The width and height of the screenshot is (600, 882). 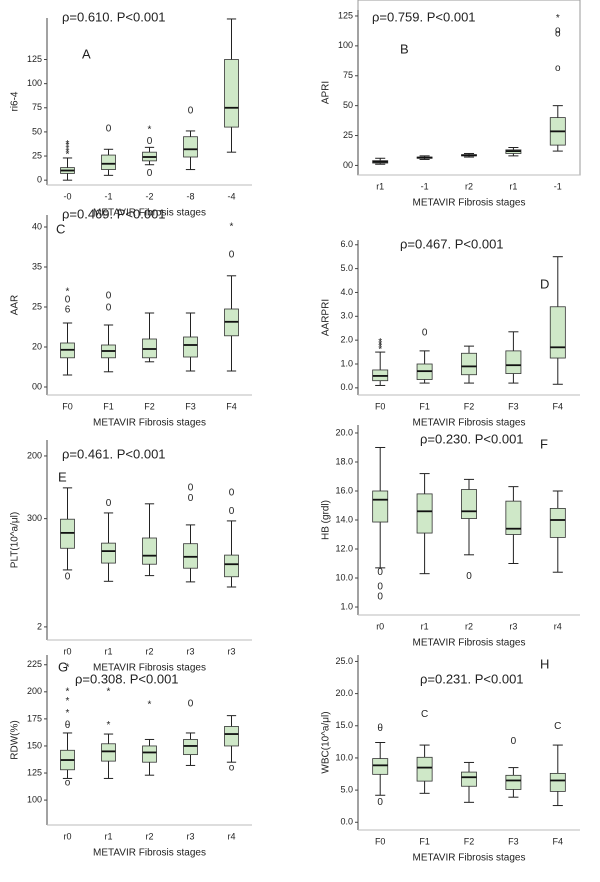 What do you see at coordinates (190, 196) in the screenshot?
I see `x-tick-label: -8` at bounding box center [190, 196].